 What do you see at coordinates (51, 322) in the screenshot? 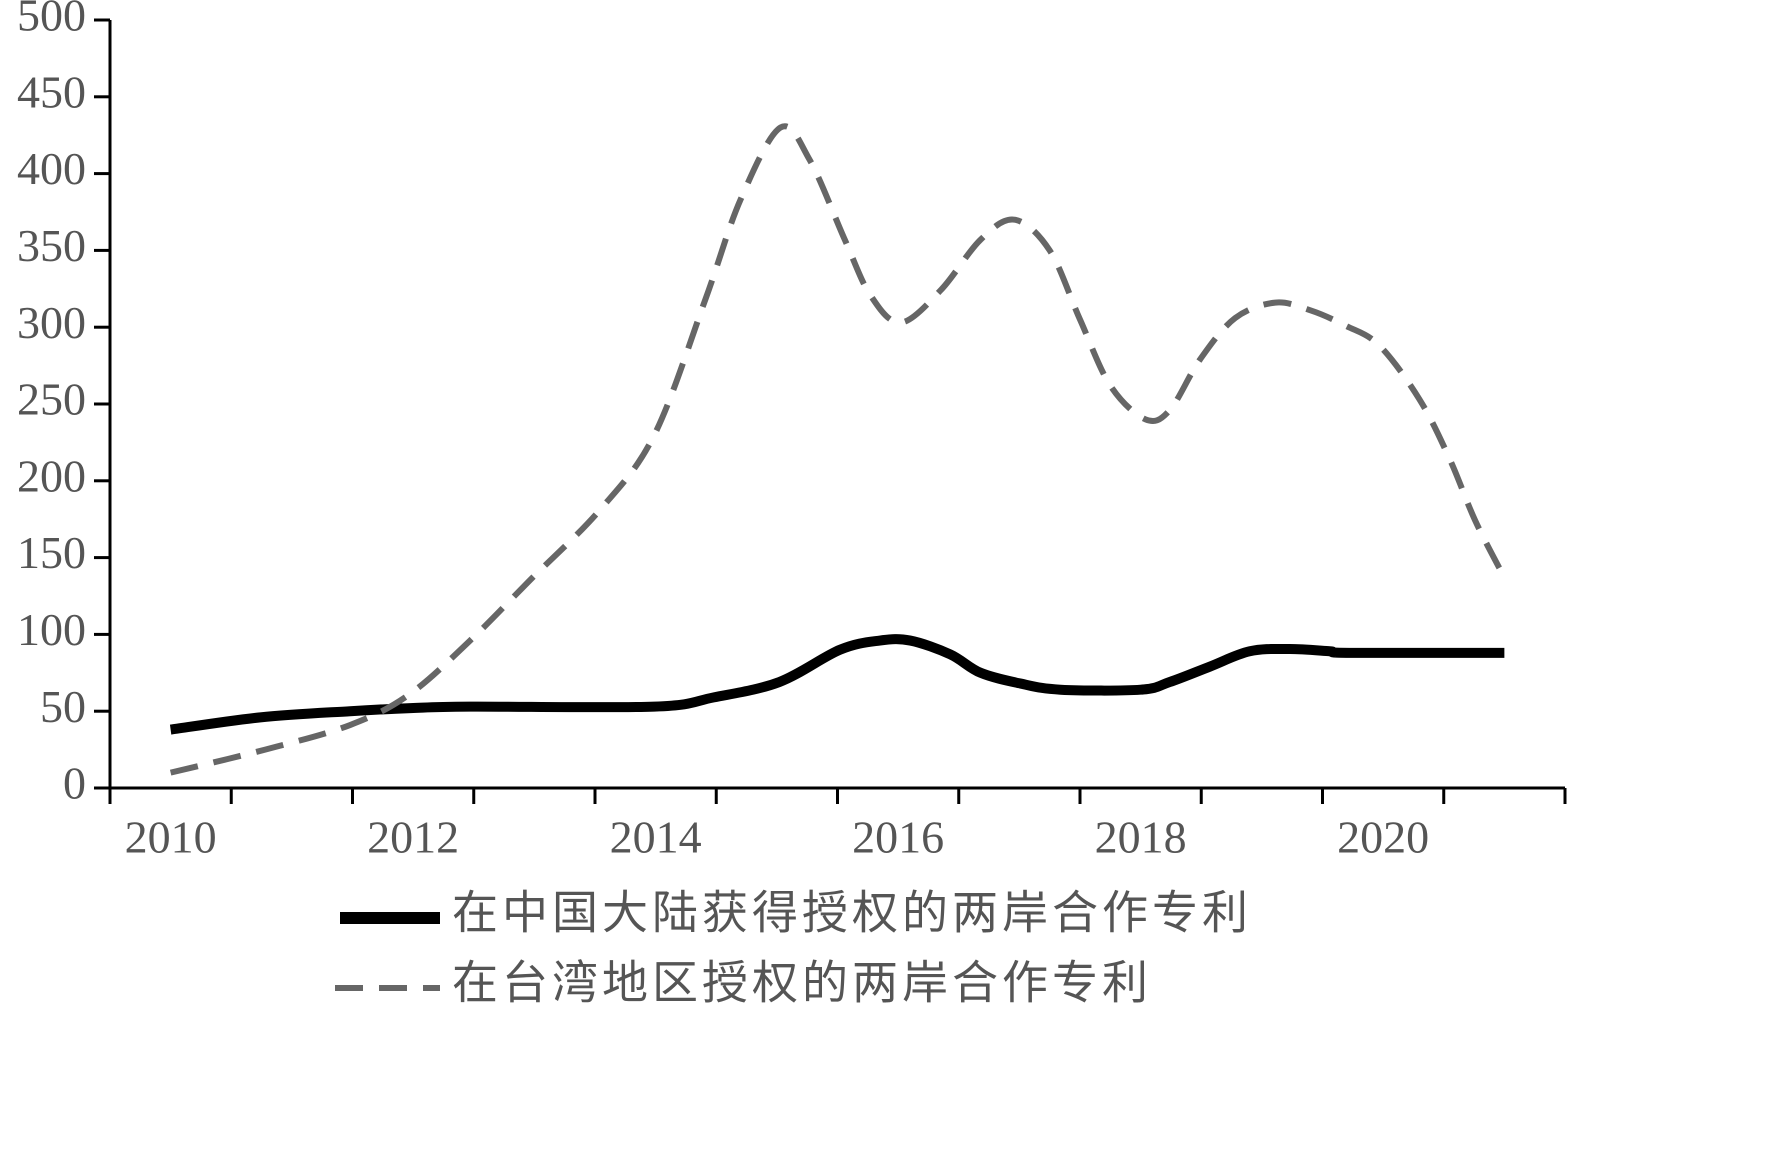
I see `y-tick-label: 300` at bounding box center [51, 322].